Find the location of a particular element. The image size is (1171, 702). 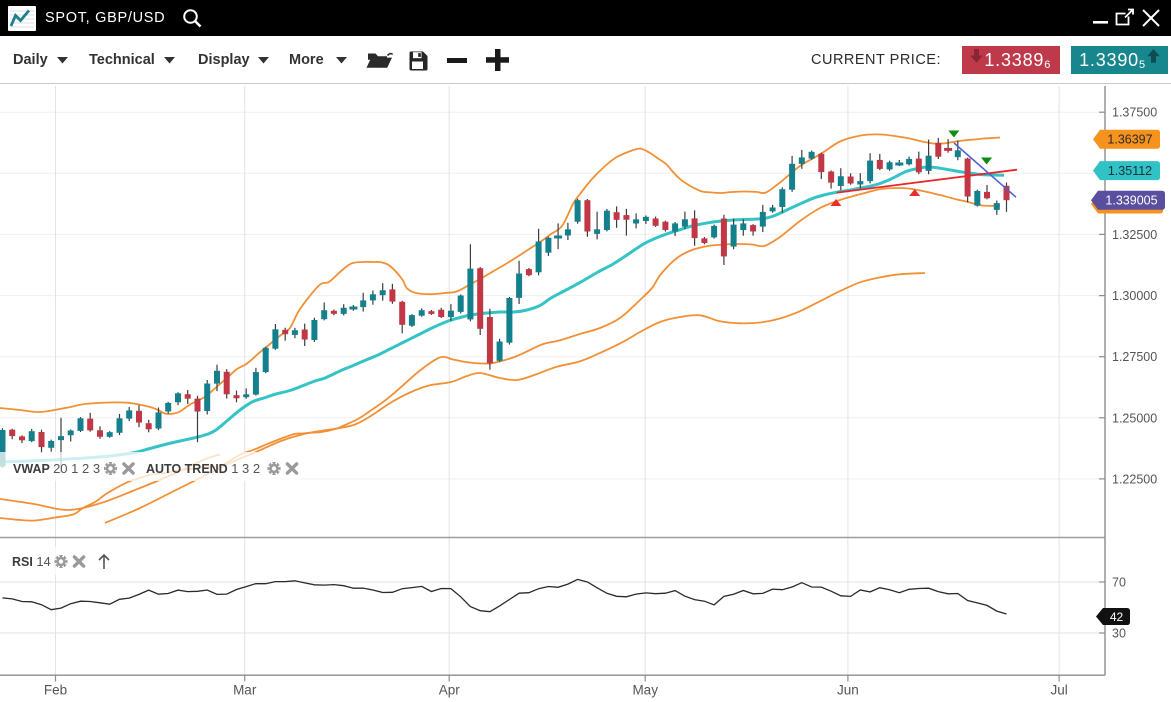

svg-text: 1.36397 is located at coordinates (1129, 140).